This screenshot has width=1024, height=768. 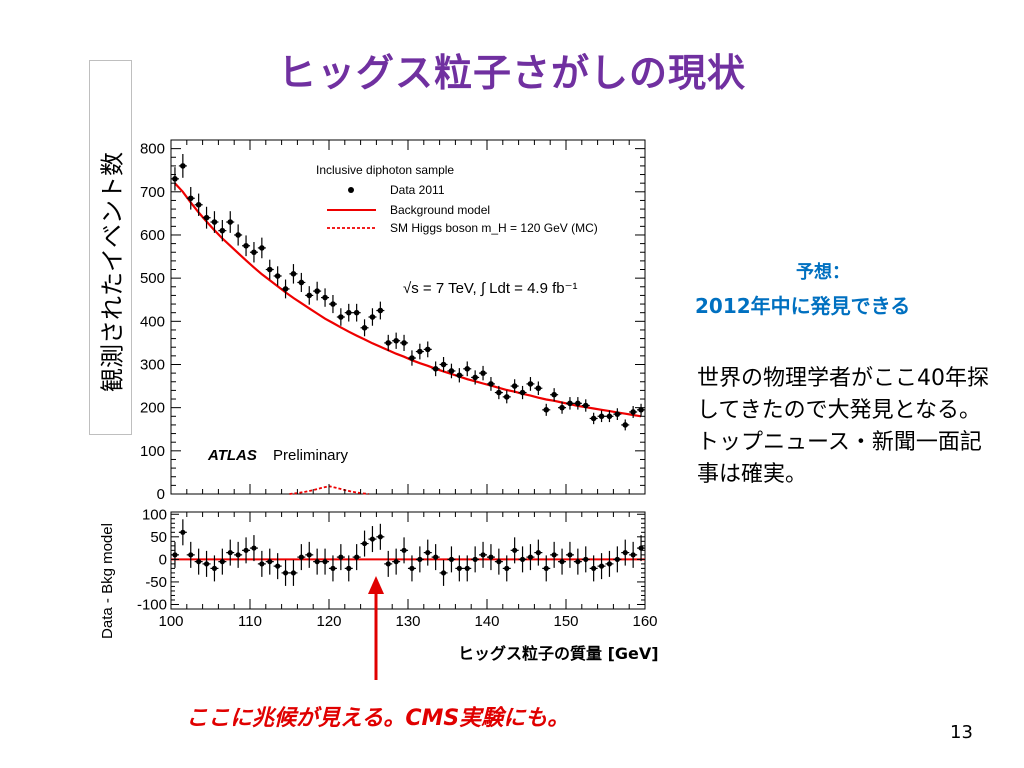 I want to click on legend-entry-background: Background model, so click(x=440, y=210).